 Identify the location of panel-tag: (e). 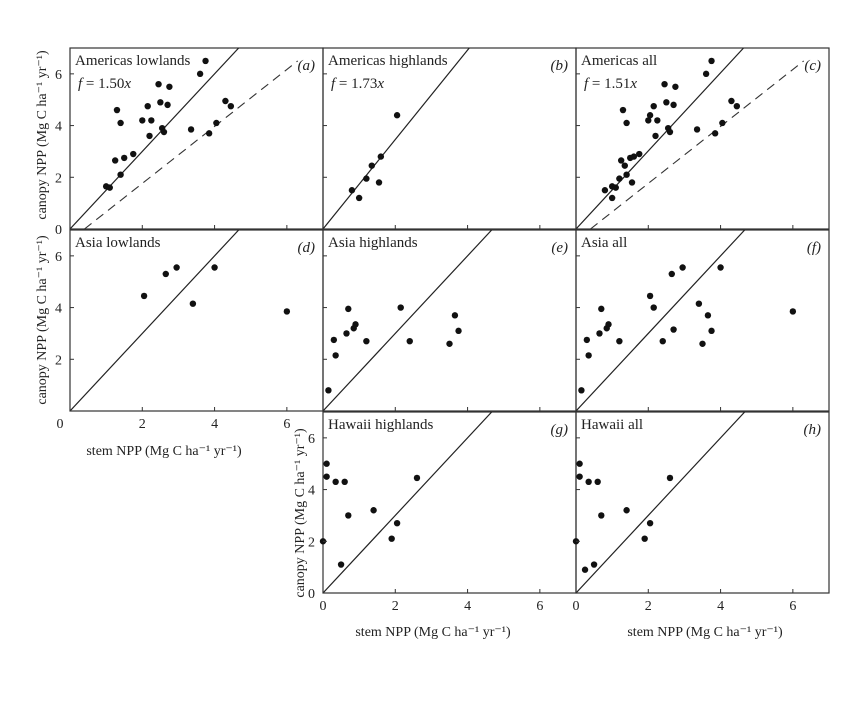
(559, 248).